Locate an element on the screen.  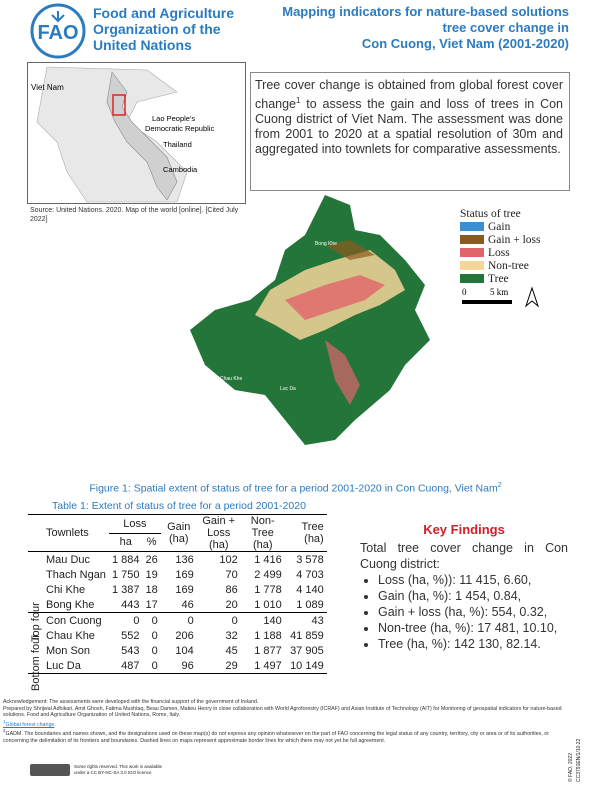
col-header: Non-Tree (ha) is located at coordinates (262, 533).